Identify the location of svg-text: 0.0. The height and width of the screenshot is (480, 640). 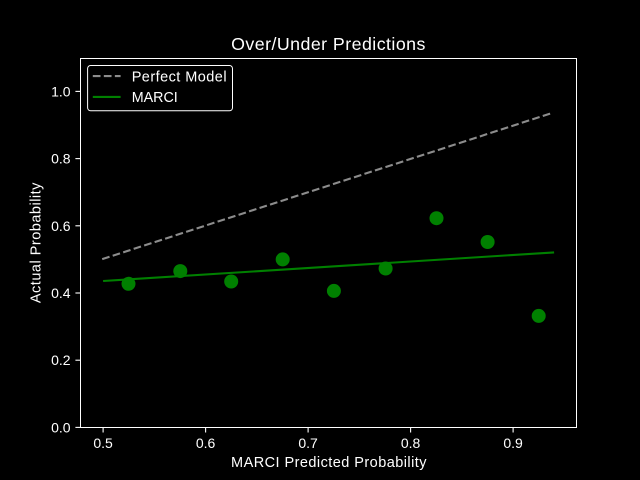
(61, 427).